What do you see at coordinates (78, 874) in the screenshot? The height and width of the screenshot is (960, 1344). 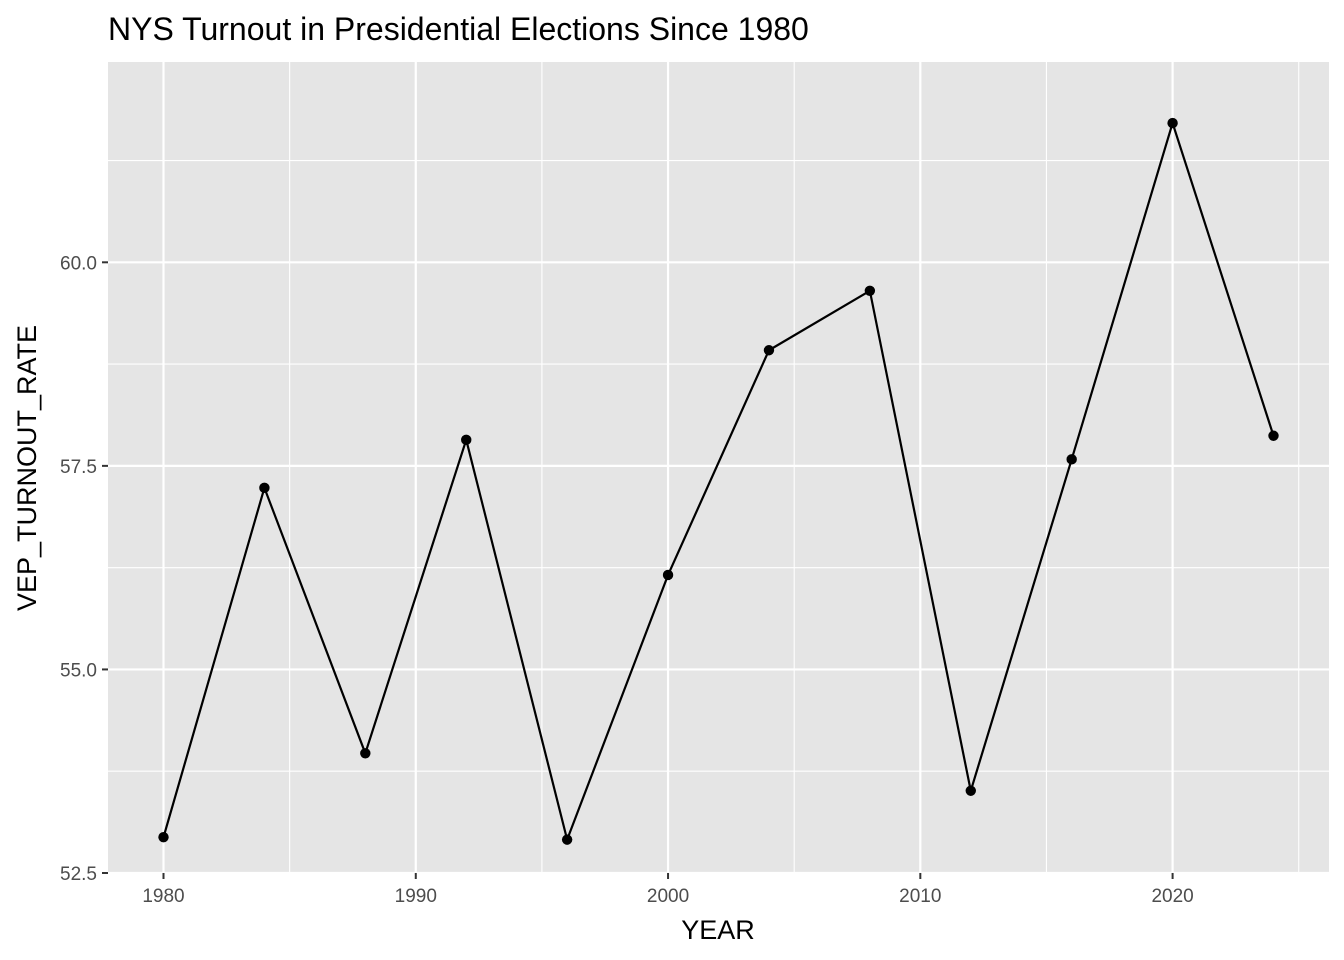 I see `y-tick-label: 52.5` at bounding box center [78, 874].